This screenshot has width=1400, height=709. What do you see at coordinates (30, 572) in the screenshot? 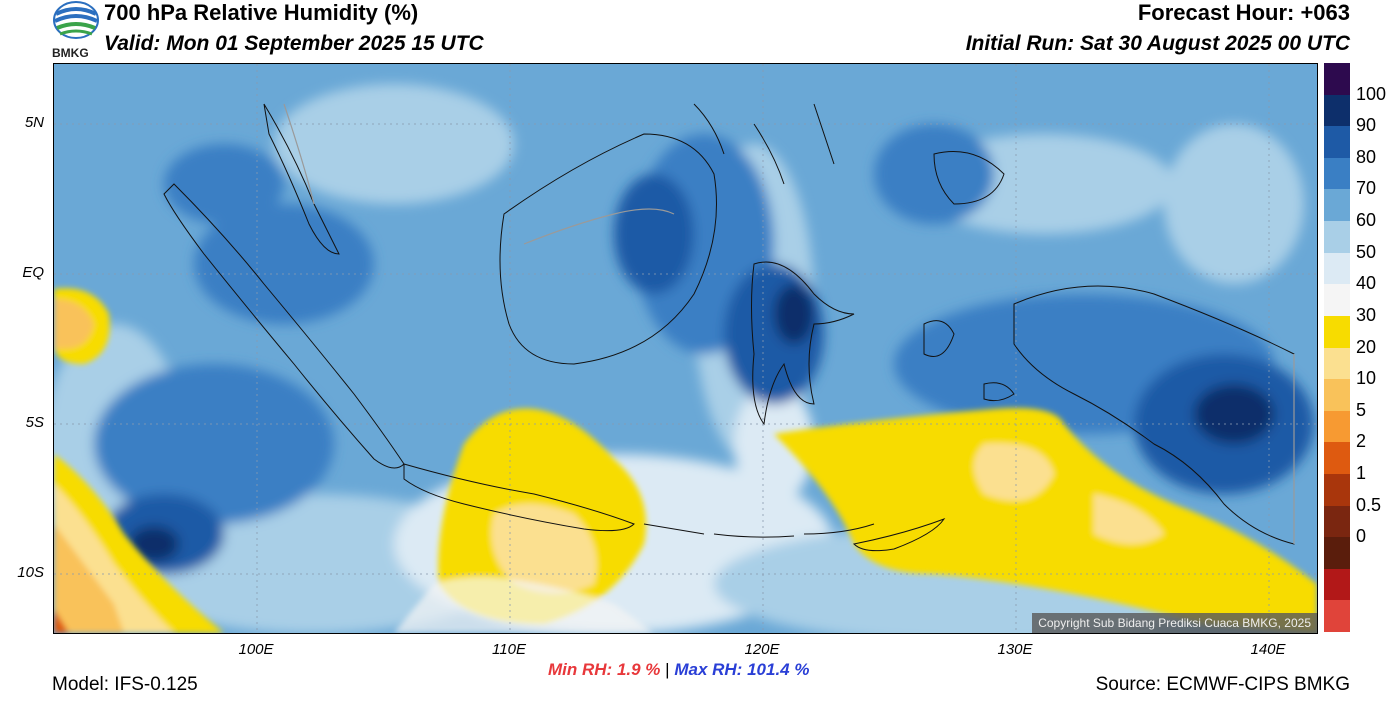
I see `lat-label-10s: 10S` at bounding box center [30, 572].